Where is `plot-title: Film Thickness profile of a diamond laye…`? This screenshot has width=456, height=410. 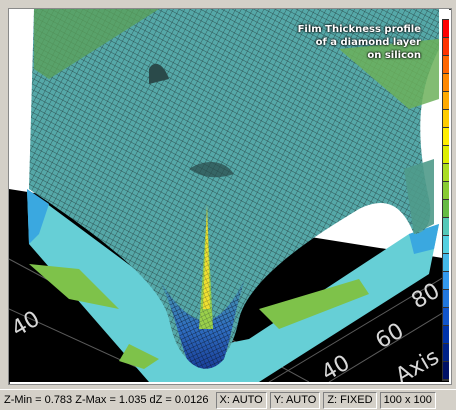
plot-title: Film Thickness profile of a diamond laye… is located at coordinates (336, 42).